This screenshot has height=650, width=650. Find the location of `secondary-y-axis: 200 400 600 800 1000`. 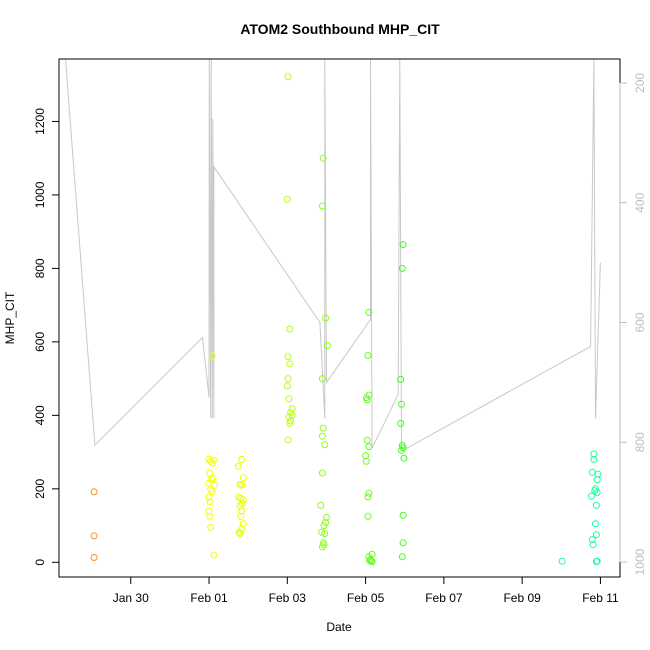

secondary-y-axis: 200 400 600 800 1000 is located at coordinates (633, 324).